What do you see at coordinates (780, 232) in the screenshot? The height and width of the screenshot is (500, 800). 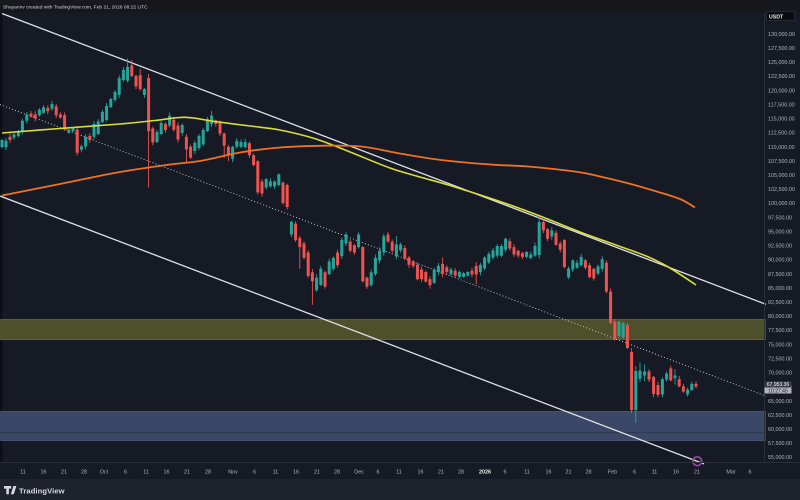 I see `svg-text: 95,000.00` at bounding box center [780, 232].